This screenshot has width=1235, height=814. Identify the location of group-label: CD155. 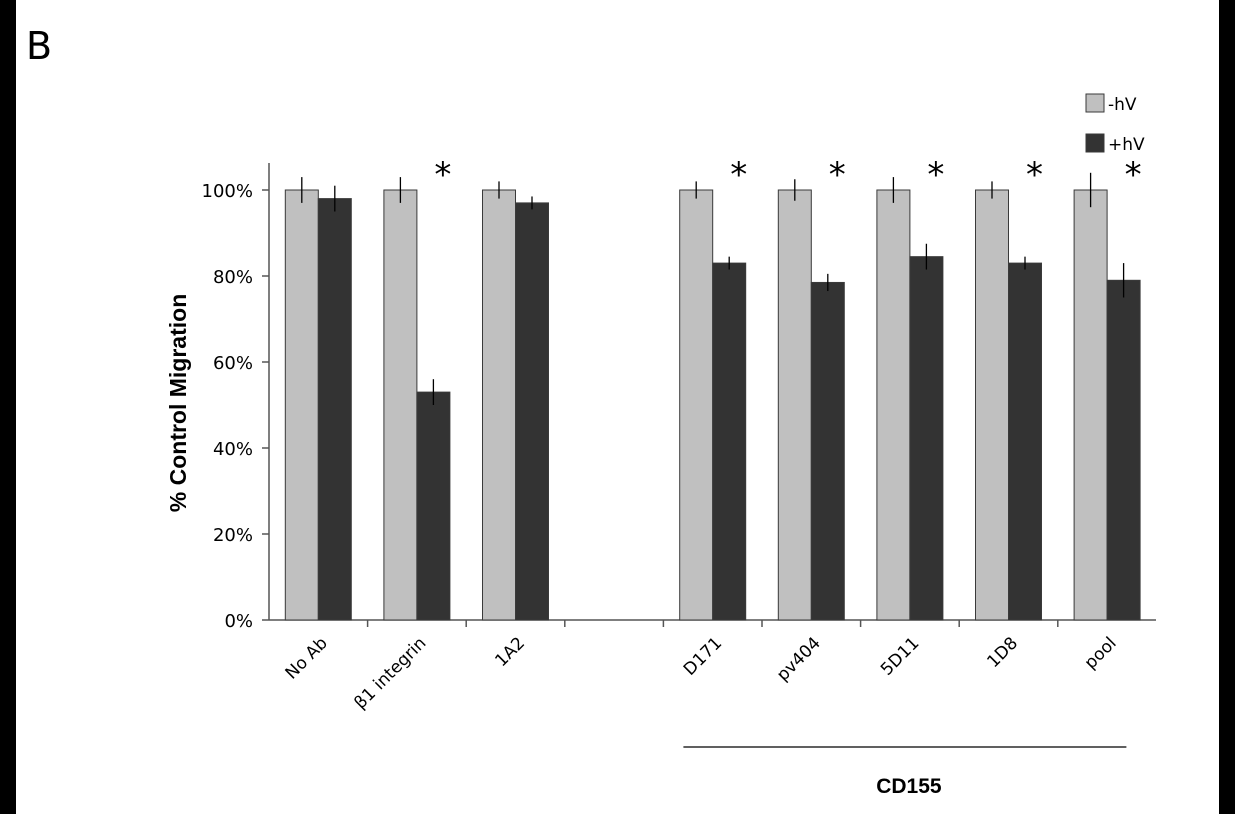
(909, 786).